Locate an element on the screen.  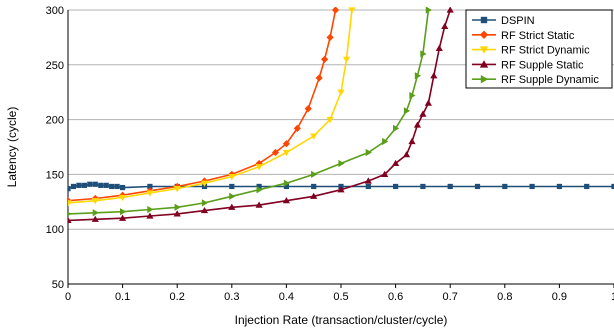
legend-label: RF Strict Static is located at coordinates (538, 36).